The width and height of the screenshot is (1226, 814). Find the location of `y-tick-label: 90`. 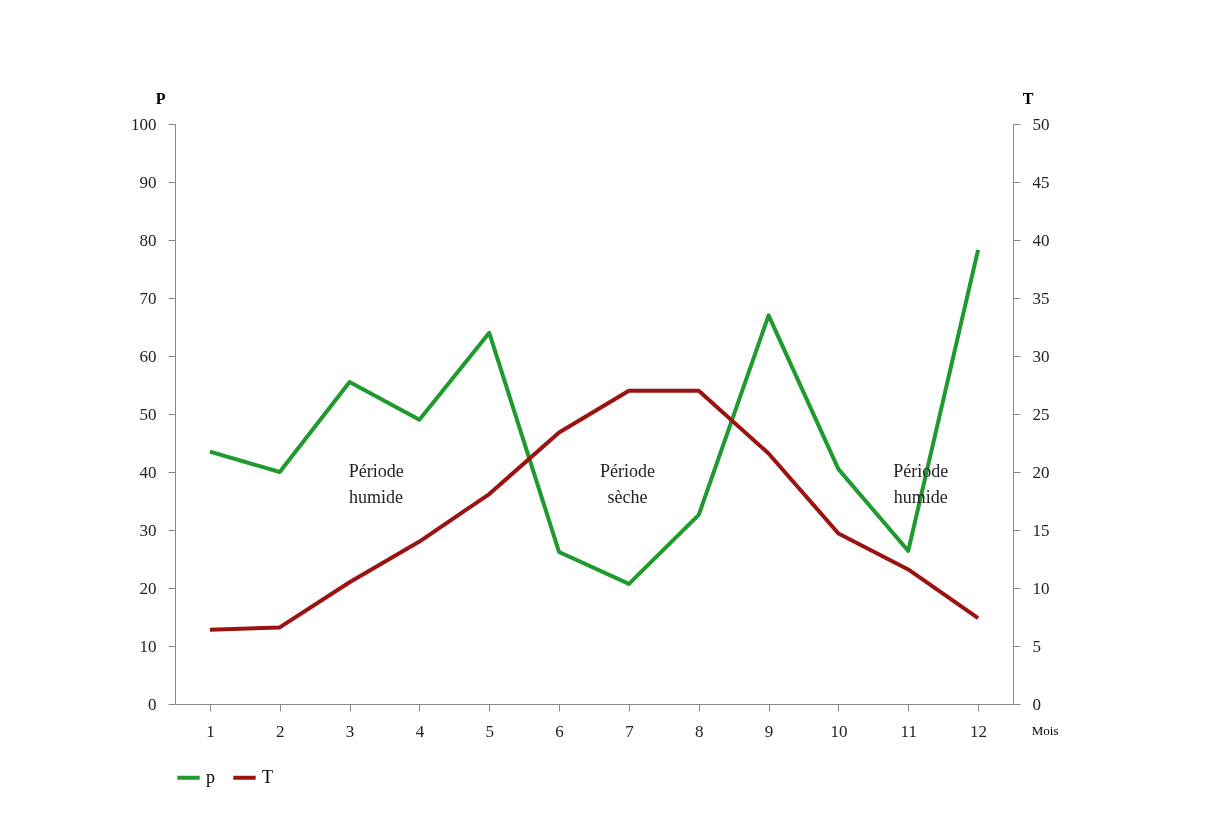

y-tick-label: 90 is located at coordinates (148, 182).